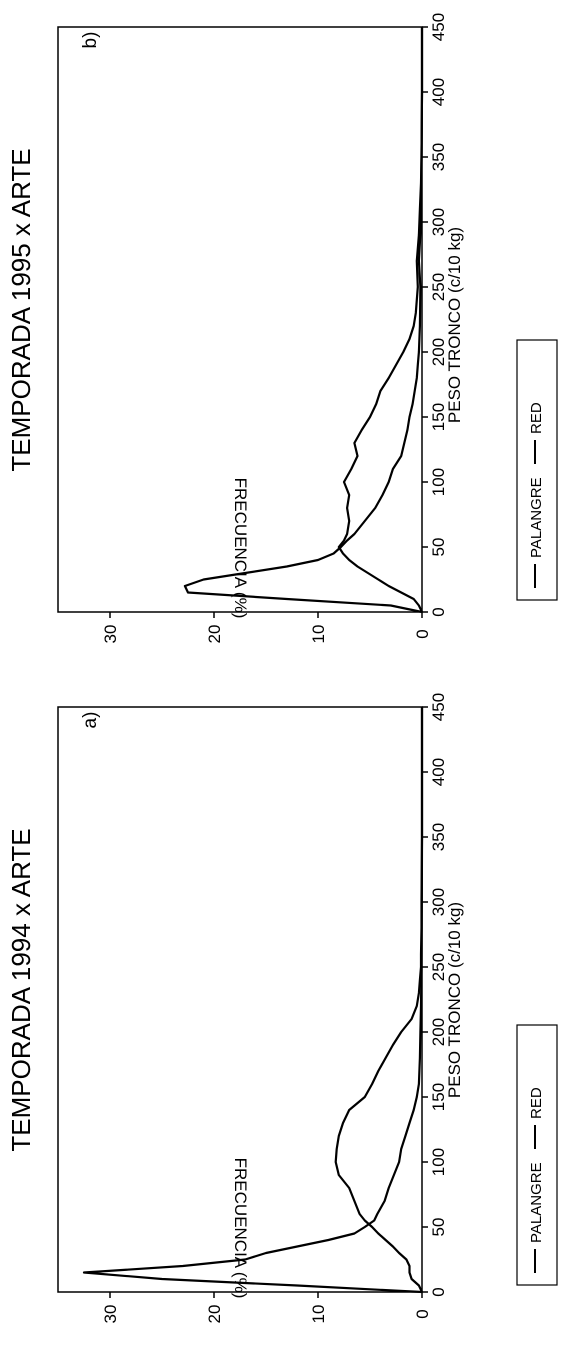 This screenshot has width=562, height=1353. I want to click on chart-title: TEMPORADA 1994 x ARTE, so click(21, 989).